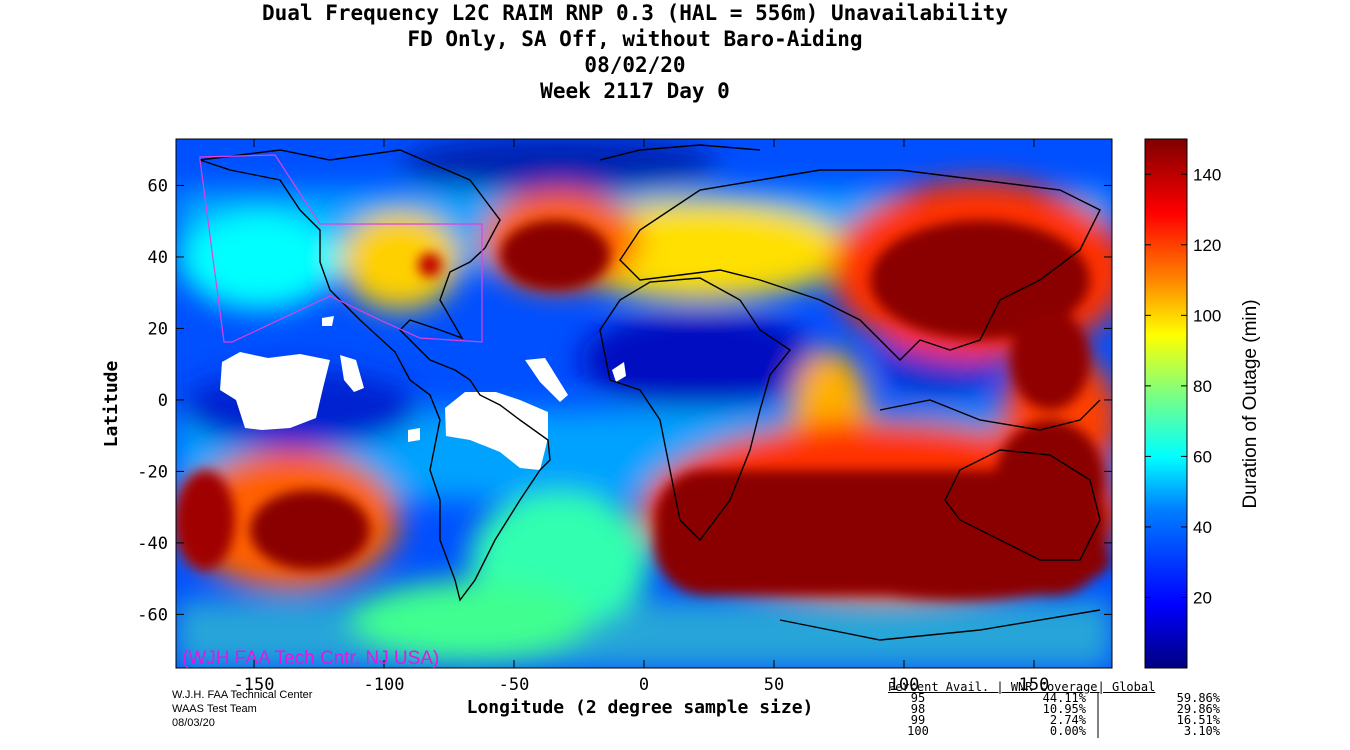 This screenshot has height=750, width=1350. What do you see at coordinates (635, 65) in the screenshot?
I see `title-line-3: 08/02/20` at bounding box center [635, 65].